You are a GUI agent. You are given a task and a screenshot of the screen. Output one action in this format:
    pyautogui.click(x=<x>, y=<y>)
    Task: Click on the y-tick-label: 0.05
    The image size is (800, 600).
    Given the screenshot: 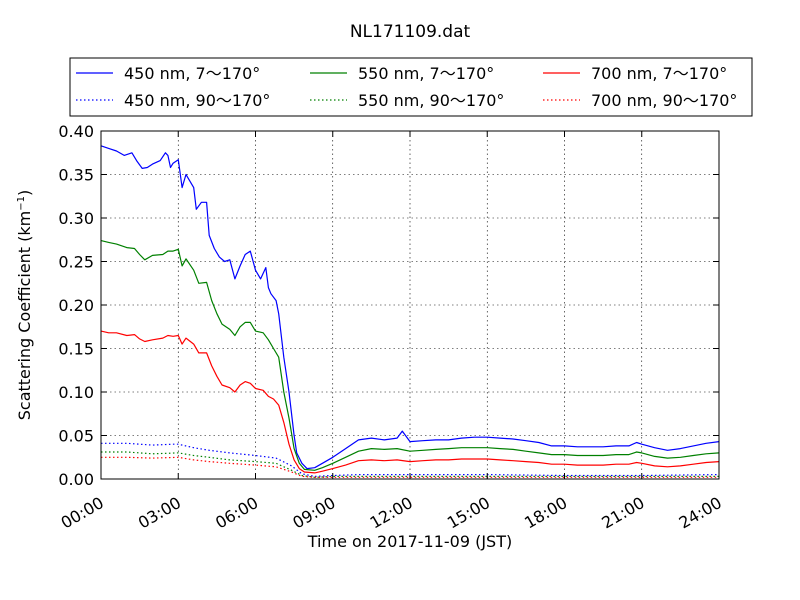 What is the action you would take?
    pyautogui.click(x=76, y=436)
    